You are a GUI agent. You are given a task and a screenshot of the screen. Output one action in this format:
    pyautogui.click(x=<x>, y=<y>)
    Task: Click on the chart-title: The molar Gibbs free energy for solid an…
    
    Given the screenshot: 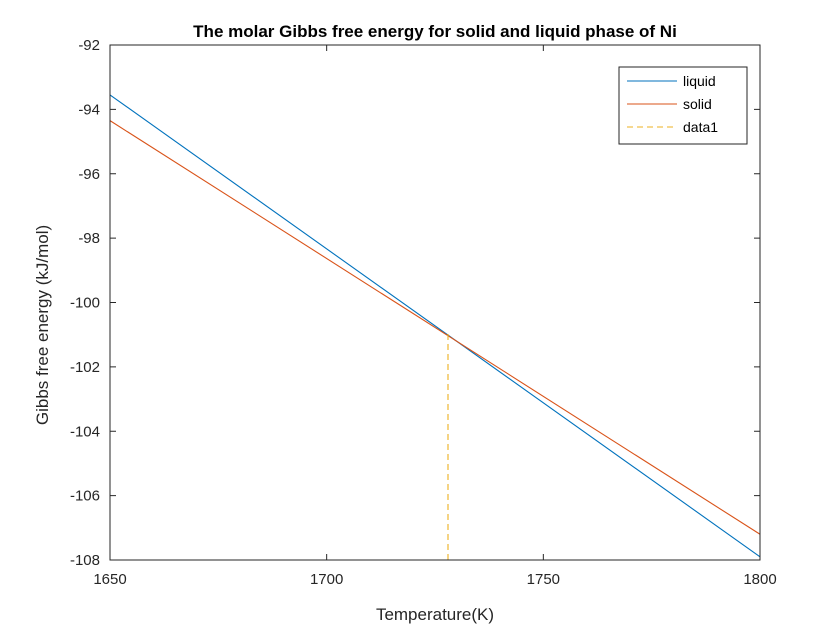 What is the action you would take?
    pyautogui.click(x=435, y=31)
    